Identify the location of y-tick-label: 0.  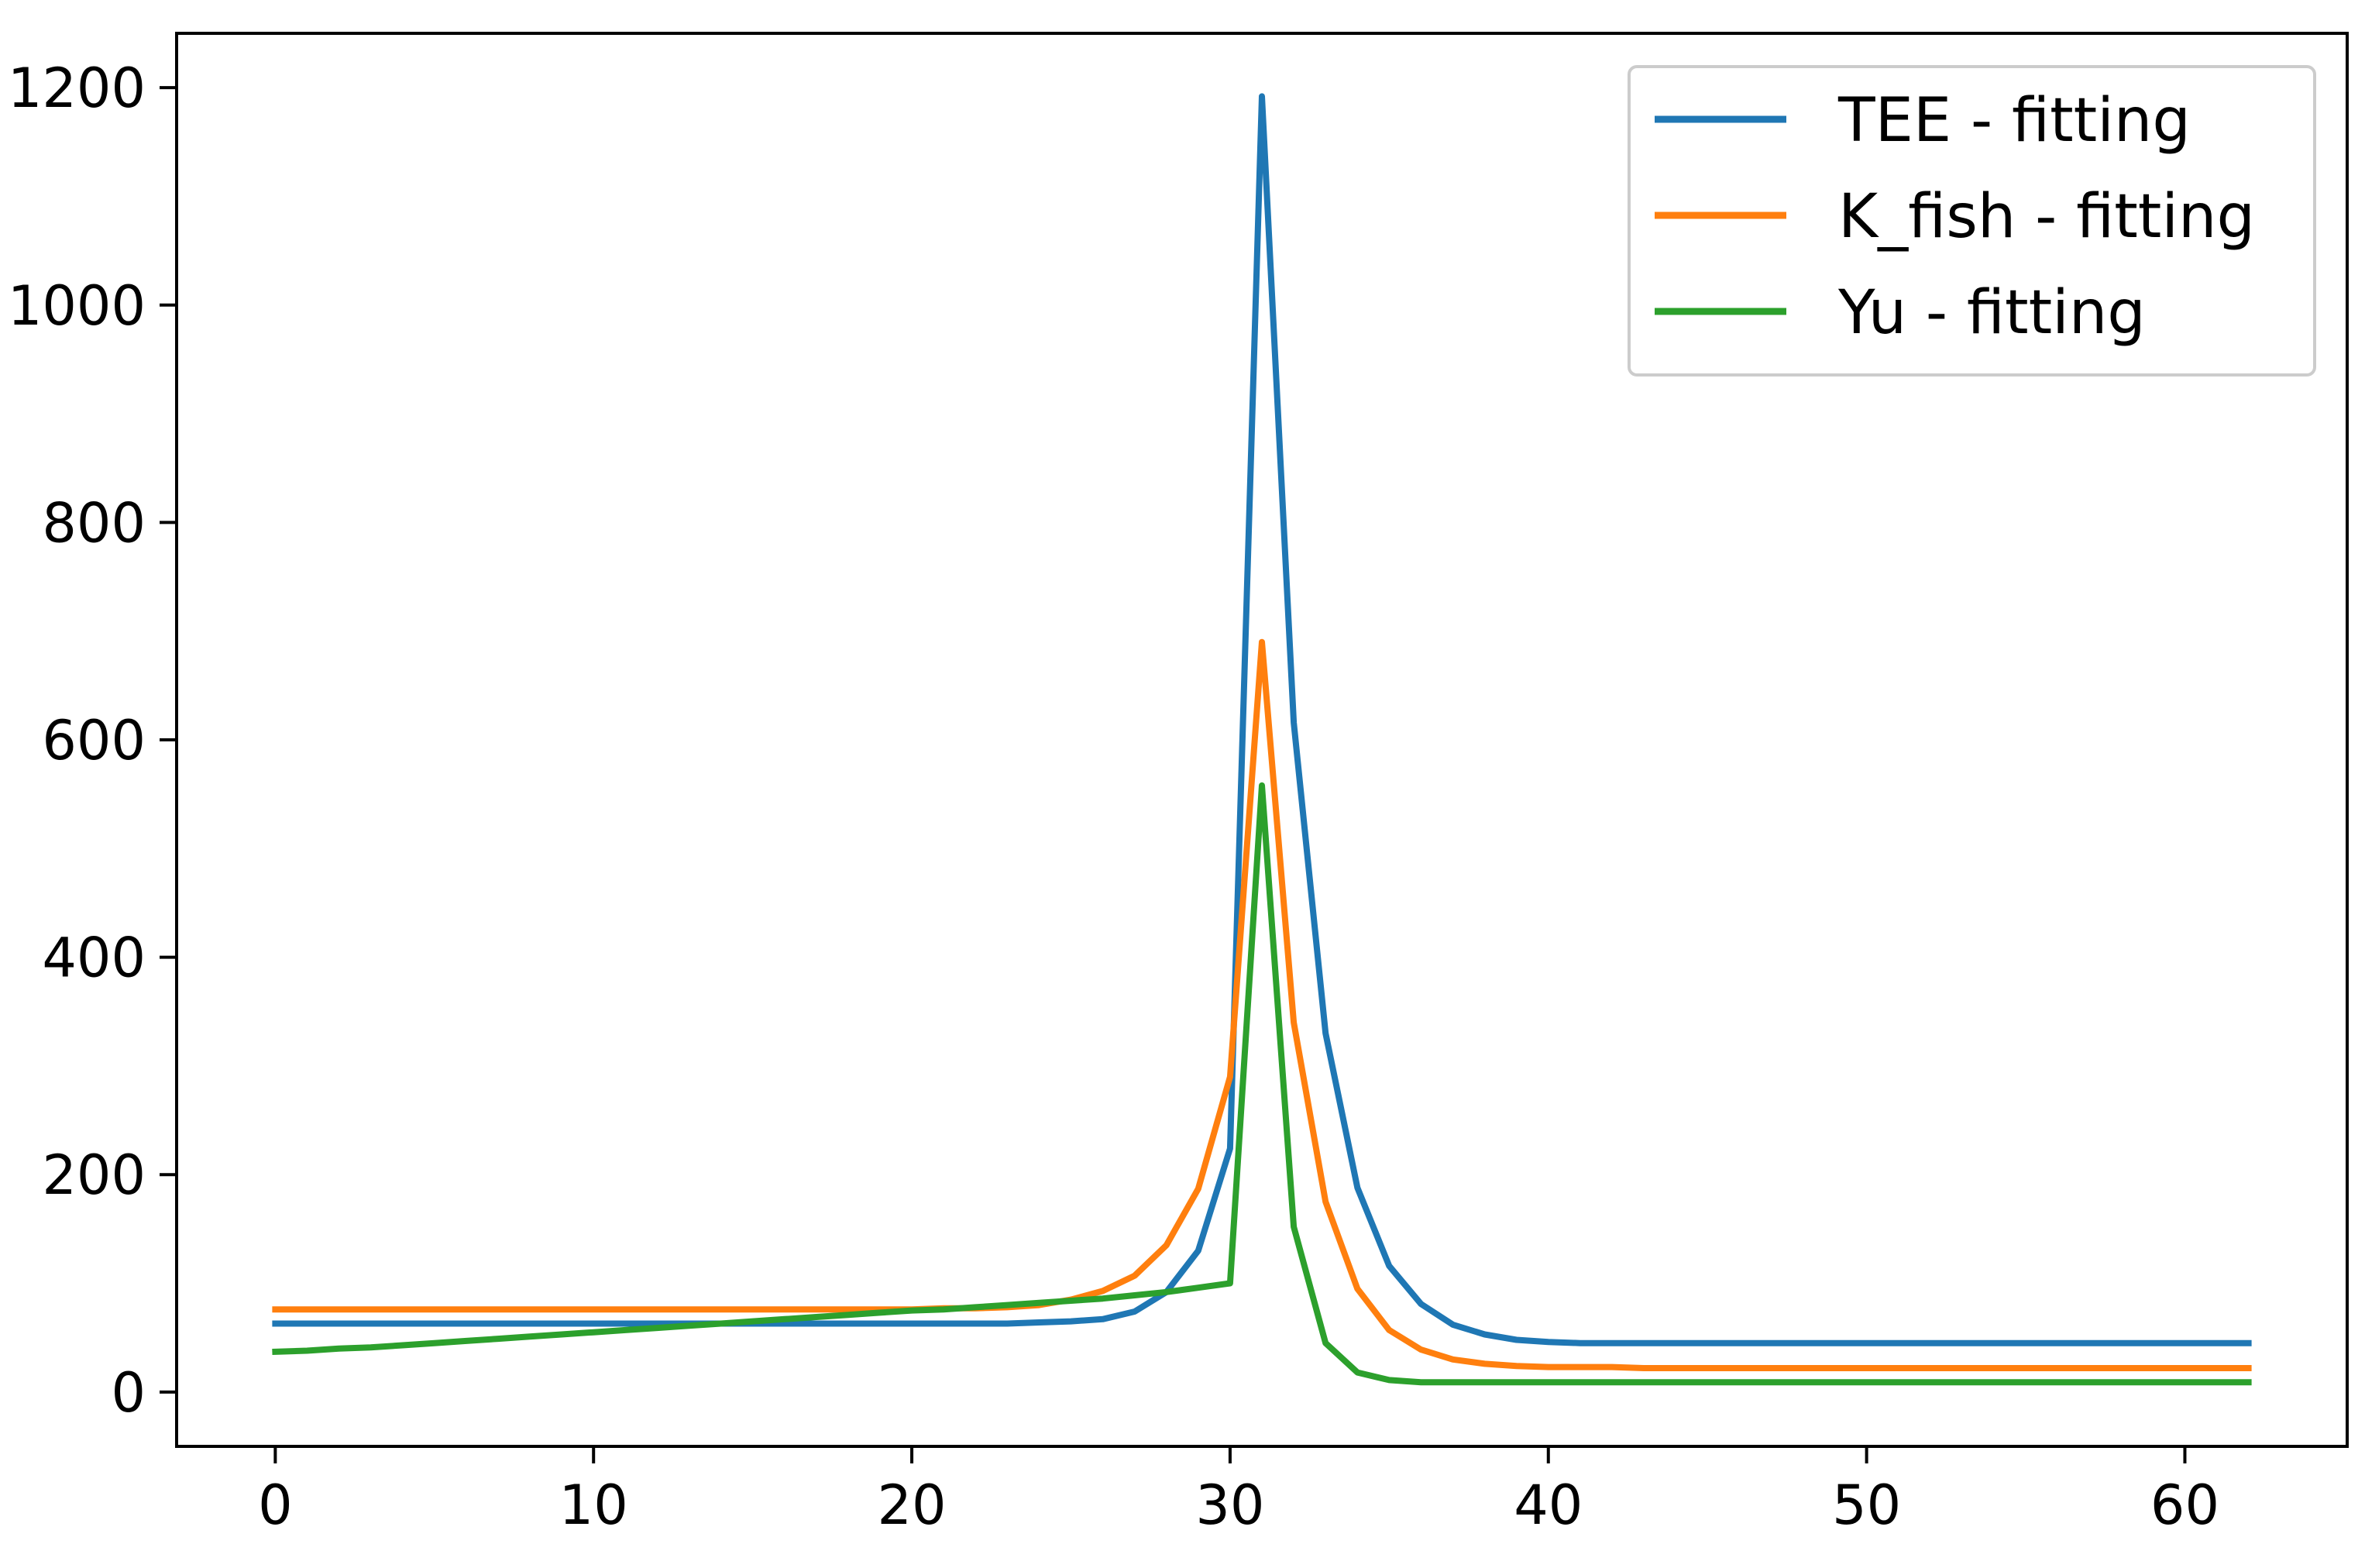
(128, 1393).